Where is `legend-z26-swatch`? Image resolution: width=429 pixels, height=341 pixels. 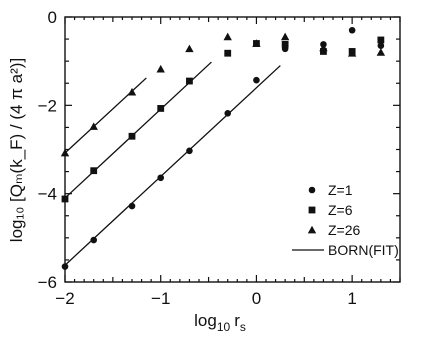
legend-z26-swatch is located at coordinates (312, 229).